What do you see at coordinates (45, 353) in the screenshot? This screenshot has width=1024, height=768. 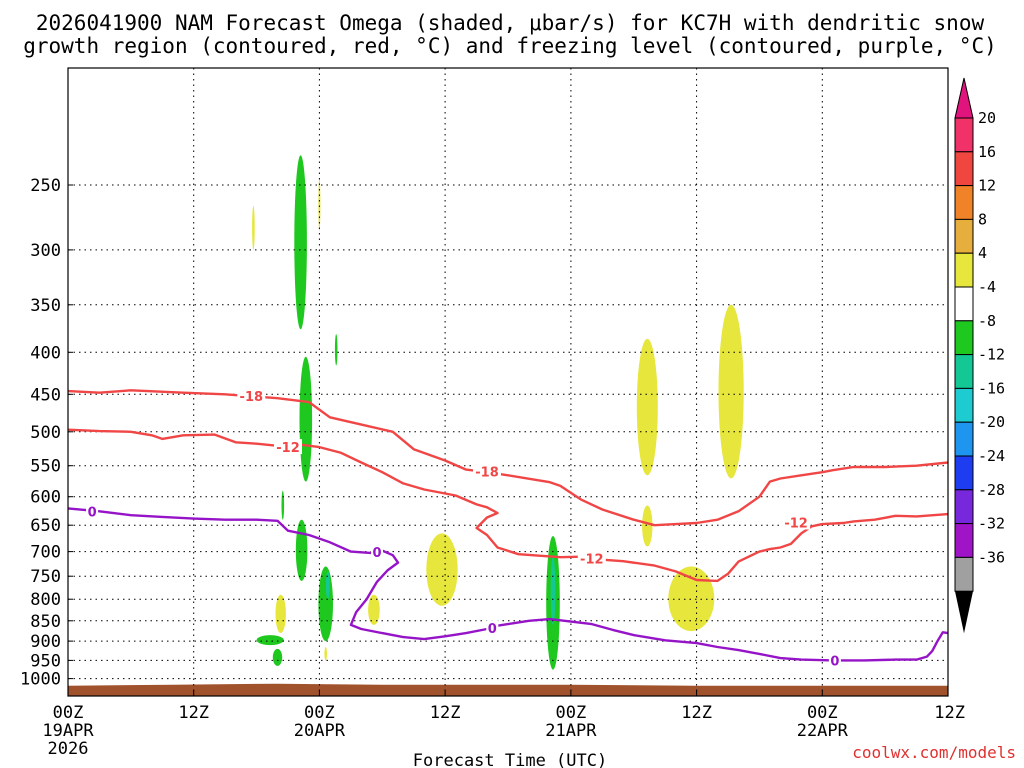 I see `y-tick-label: 400` at bounding box center [45, 353].